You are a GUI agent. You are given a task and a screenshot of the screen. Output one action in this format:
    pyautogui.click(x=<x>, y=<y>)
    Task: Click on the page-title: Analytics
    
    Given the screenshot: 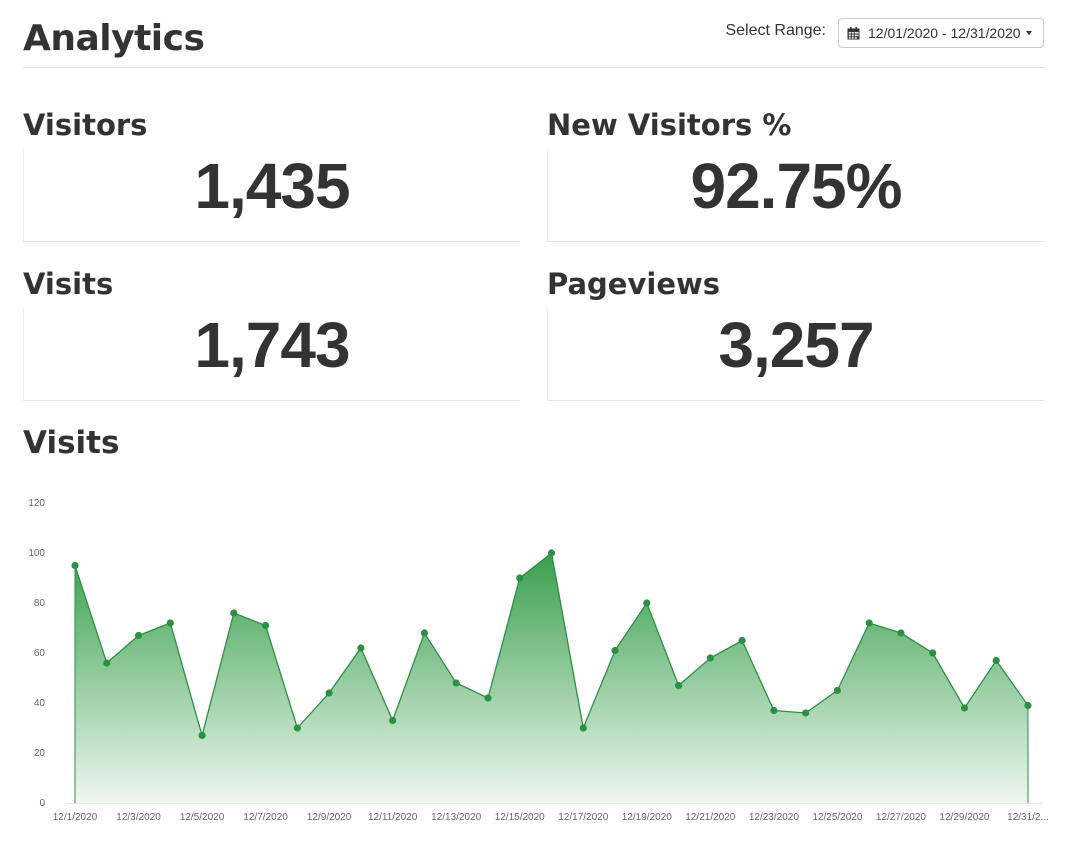 What is the action you would take?
    pyautogui.click(x=114, y=38)
    